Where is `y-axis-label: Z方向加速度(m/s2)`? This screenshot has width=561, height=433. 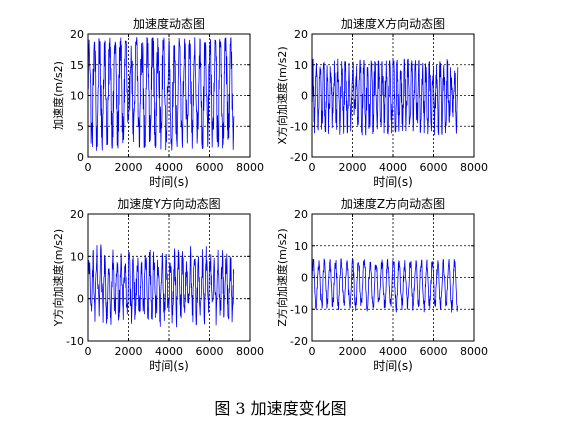
y-axis-label: Z方向加速度(m/s2) is located at coordinates (282, 277).